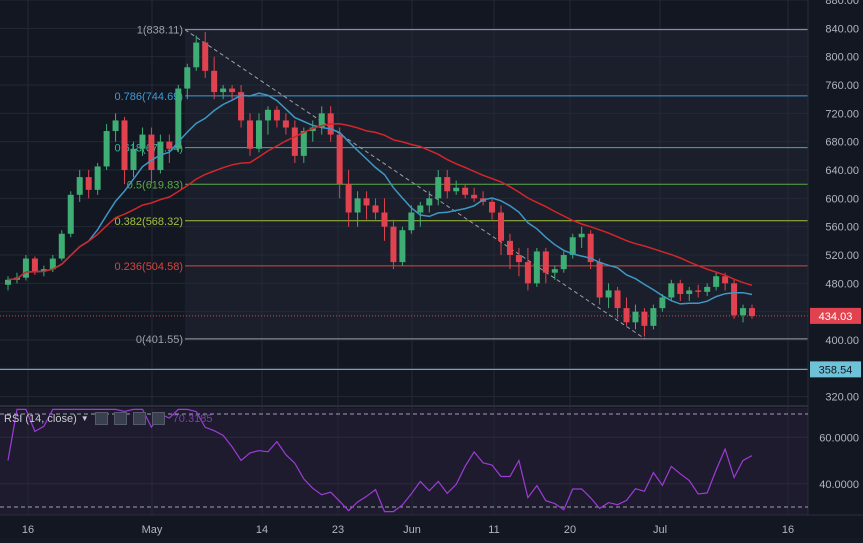 Image resolution: width=863 pixels, height=543 pixels. I want to click on fib-label: 1(838.11), so click(160, 31).